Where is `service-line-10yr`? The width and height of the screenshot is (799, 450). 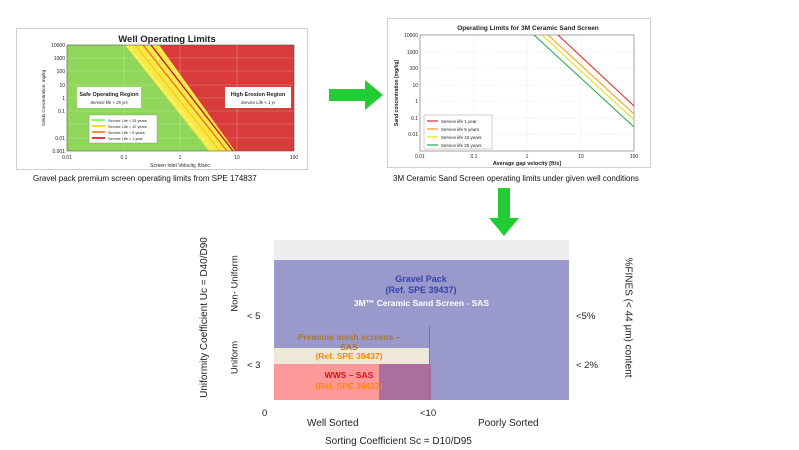 service-line-10yr is located at coordinates (588, 77).